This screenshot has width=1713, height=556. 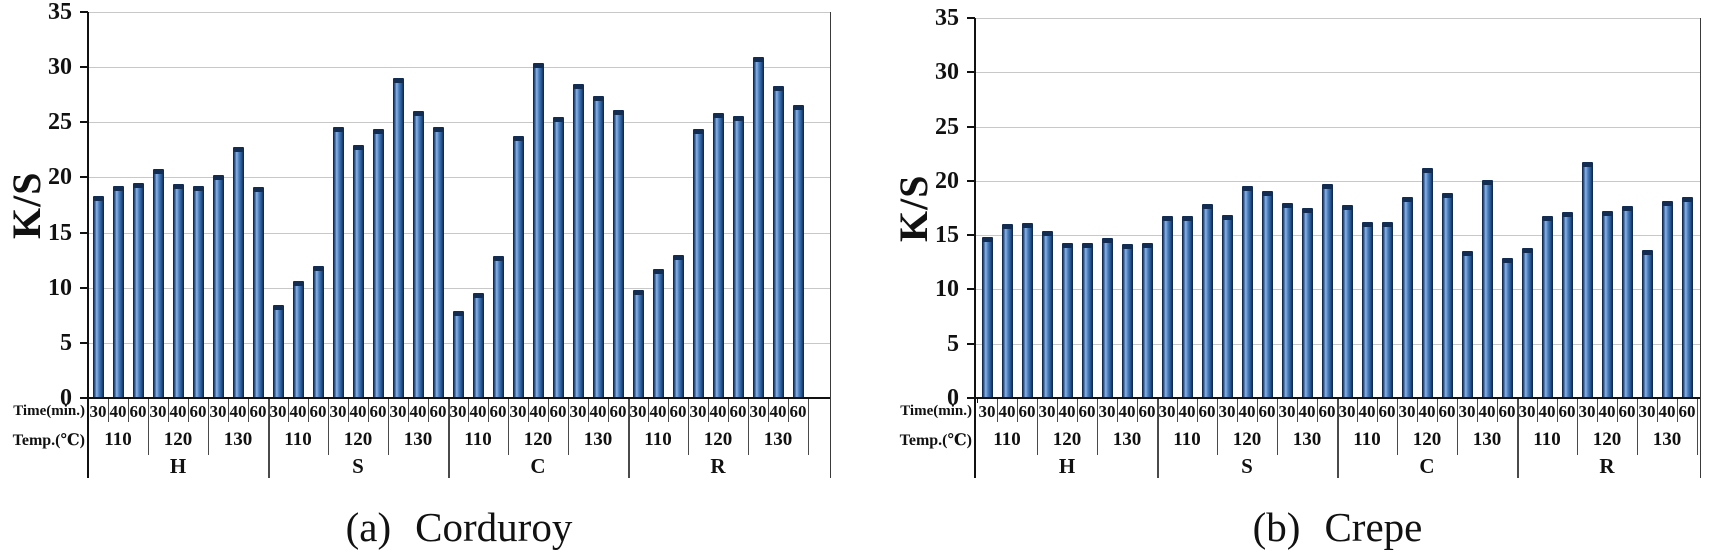 I want to click on time-axis-header: Time(min.), so click(x=936, y=411).